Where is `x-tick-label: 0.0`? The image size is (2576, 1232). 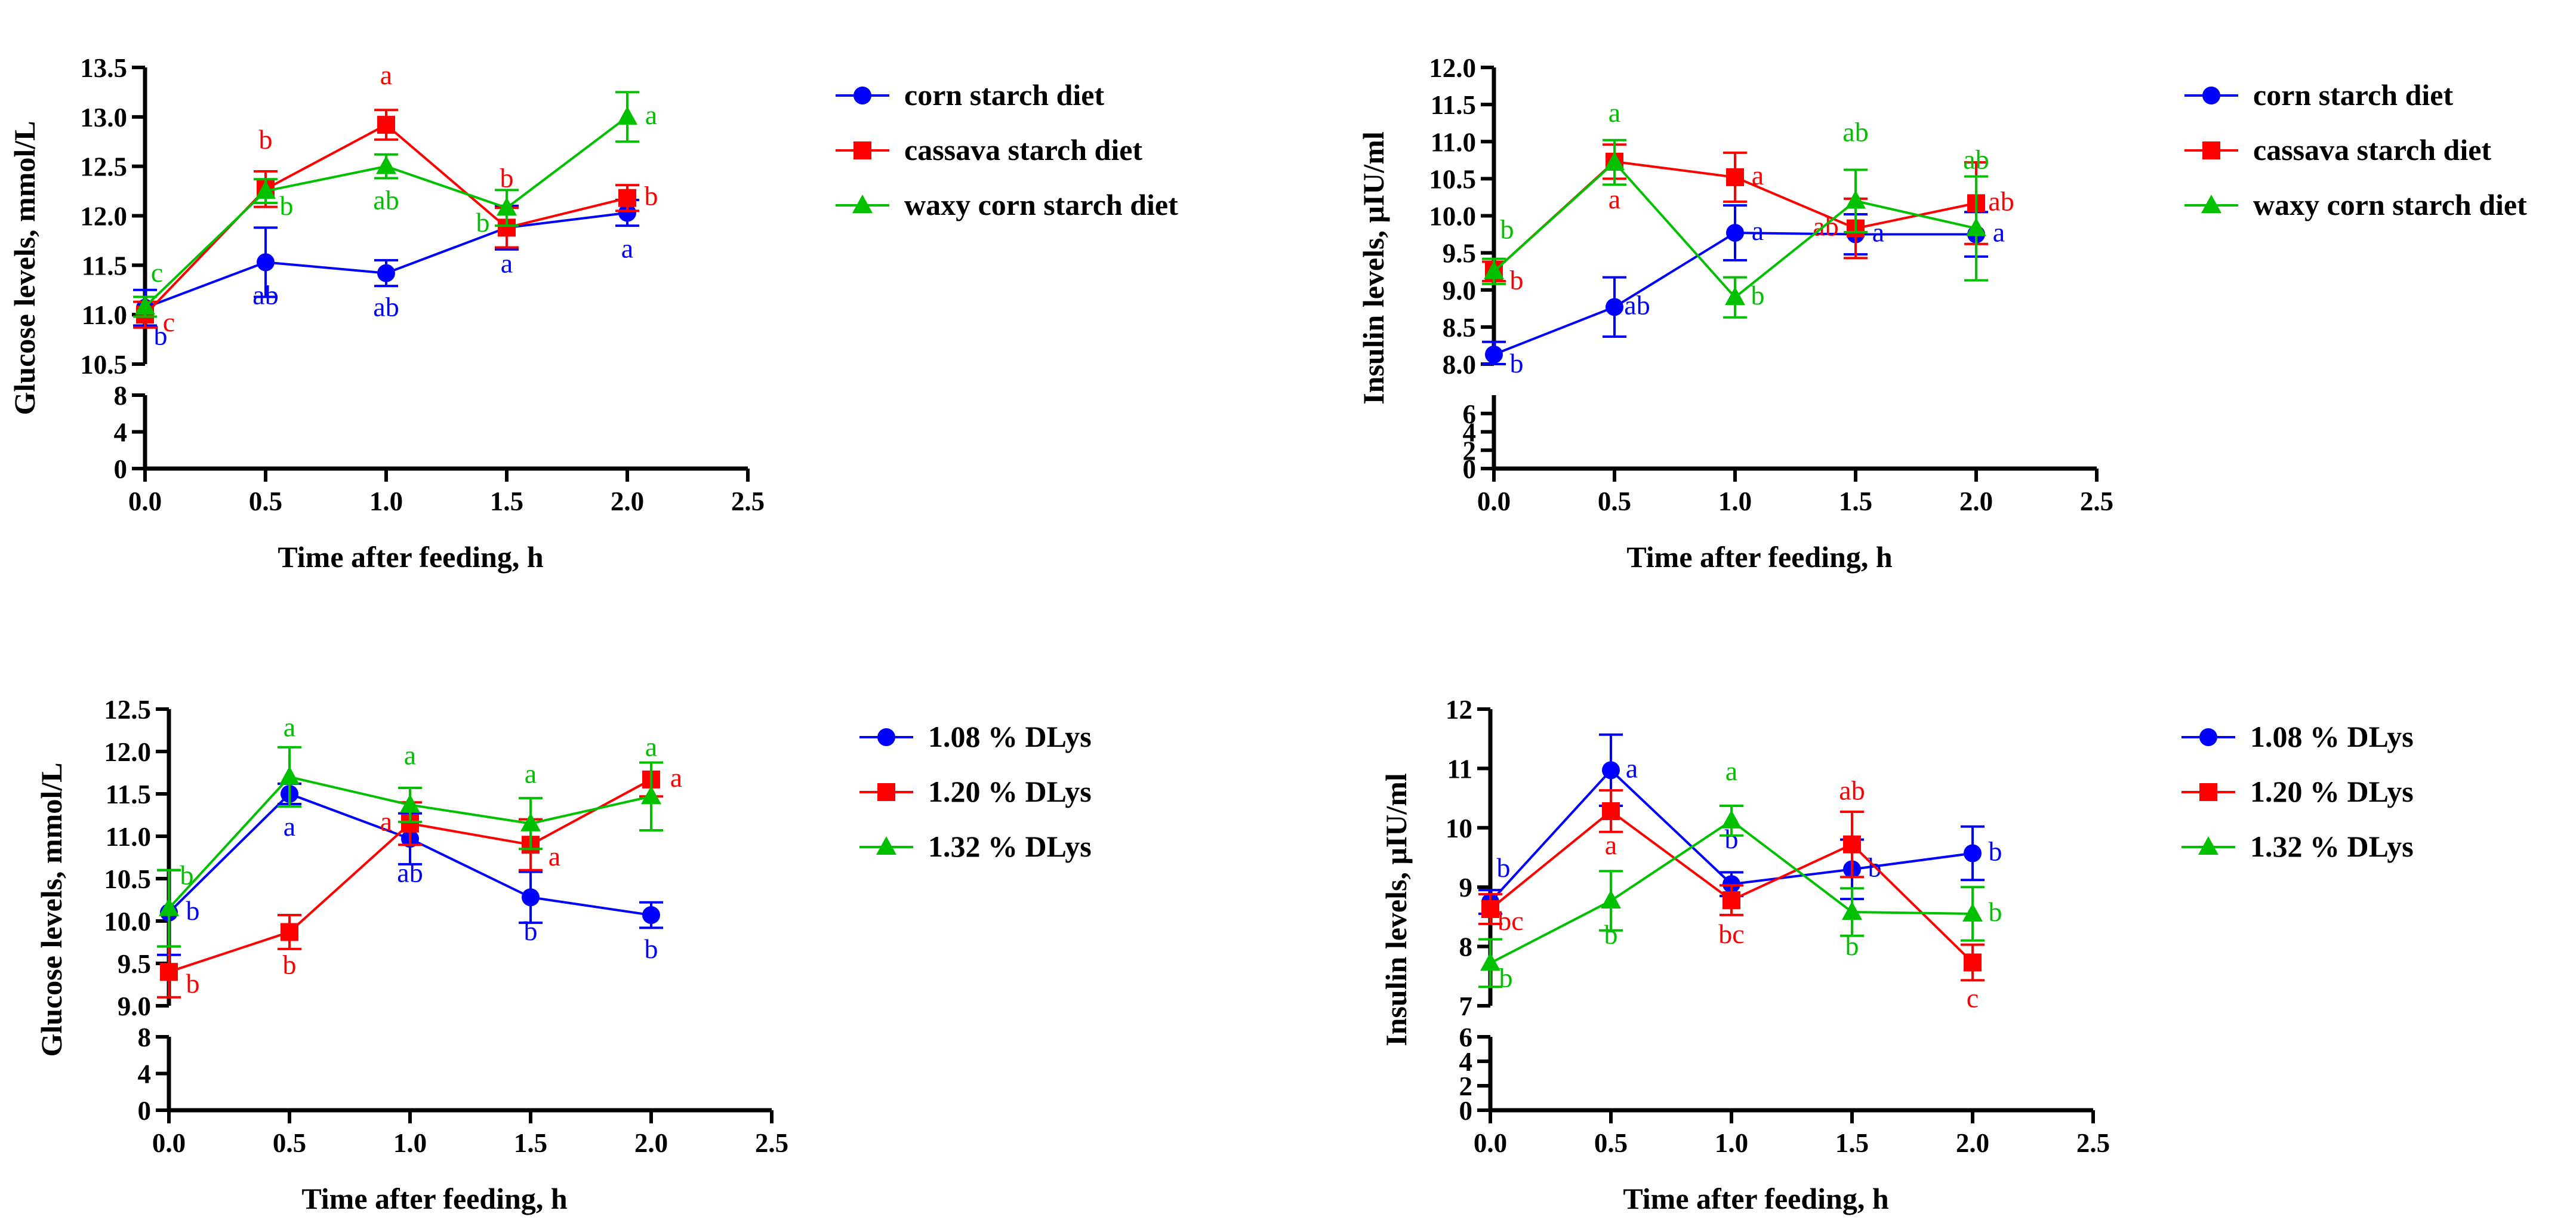
x-tick-label: 0.0 is located at coordinates (1494, 501).